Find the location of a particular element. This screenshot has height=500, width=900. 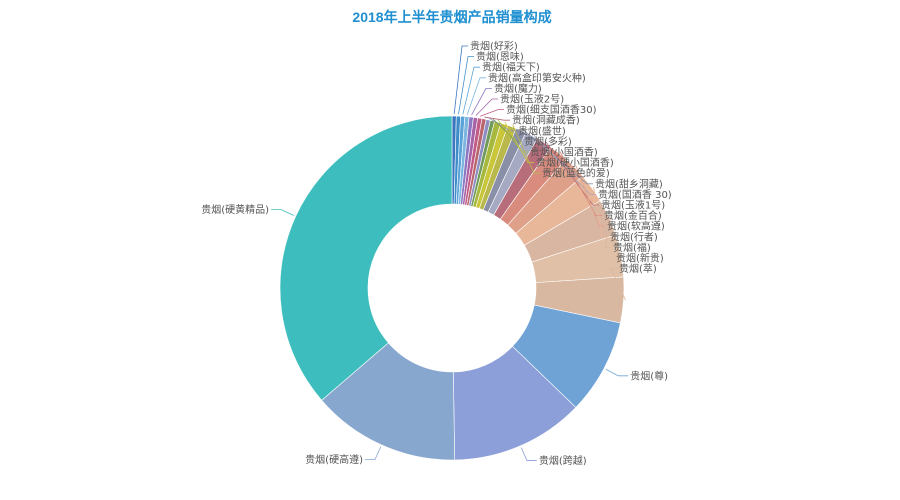

slice-label: 贵烟(小国酒香) is located at coordinates (564, 152).